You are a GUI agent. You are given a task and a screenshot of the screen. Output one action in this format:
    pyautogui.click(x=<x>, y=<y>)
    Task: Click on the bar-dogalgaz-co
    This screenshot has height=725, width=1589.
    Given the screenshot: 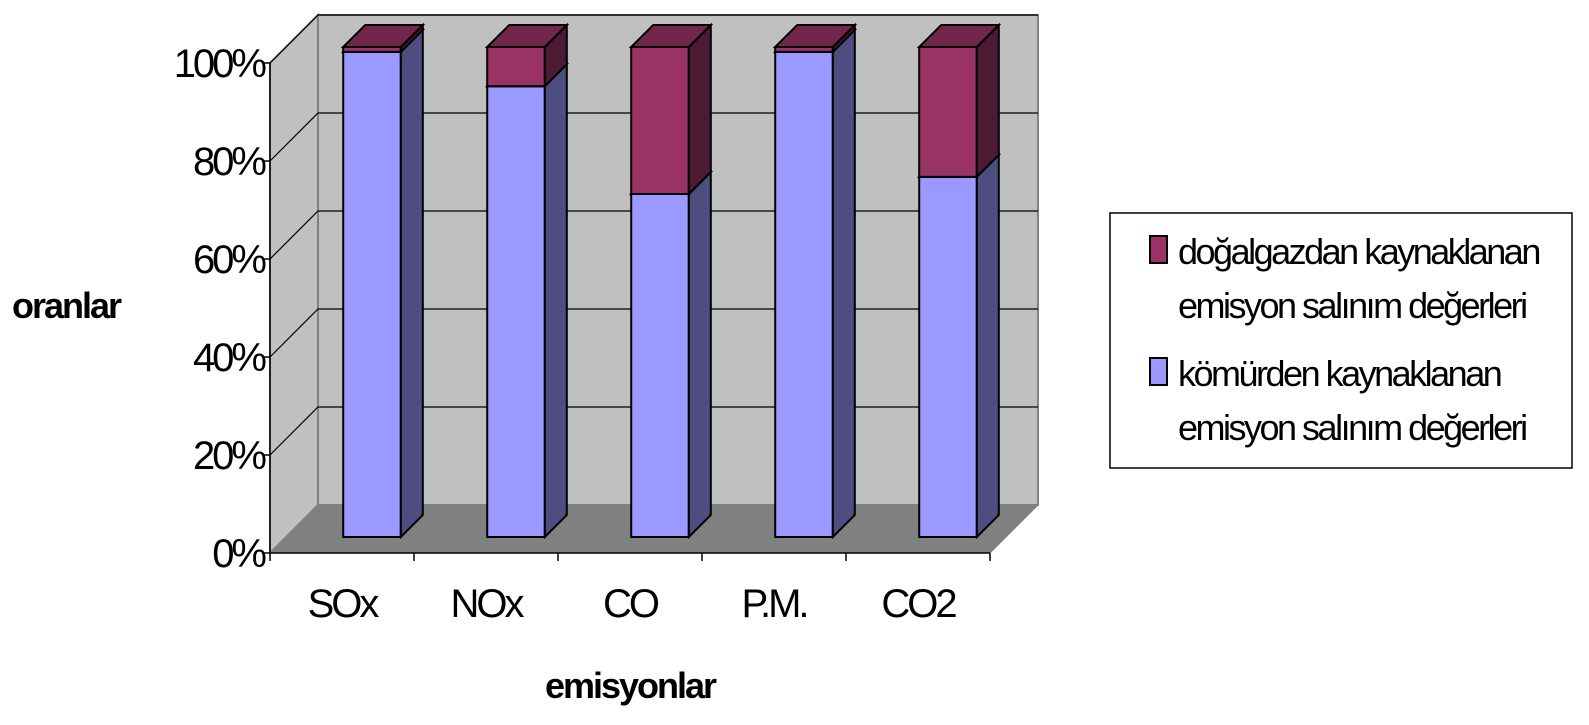 What is the action you would take?
    pyautogui.click(x=671, y=109)
    